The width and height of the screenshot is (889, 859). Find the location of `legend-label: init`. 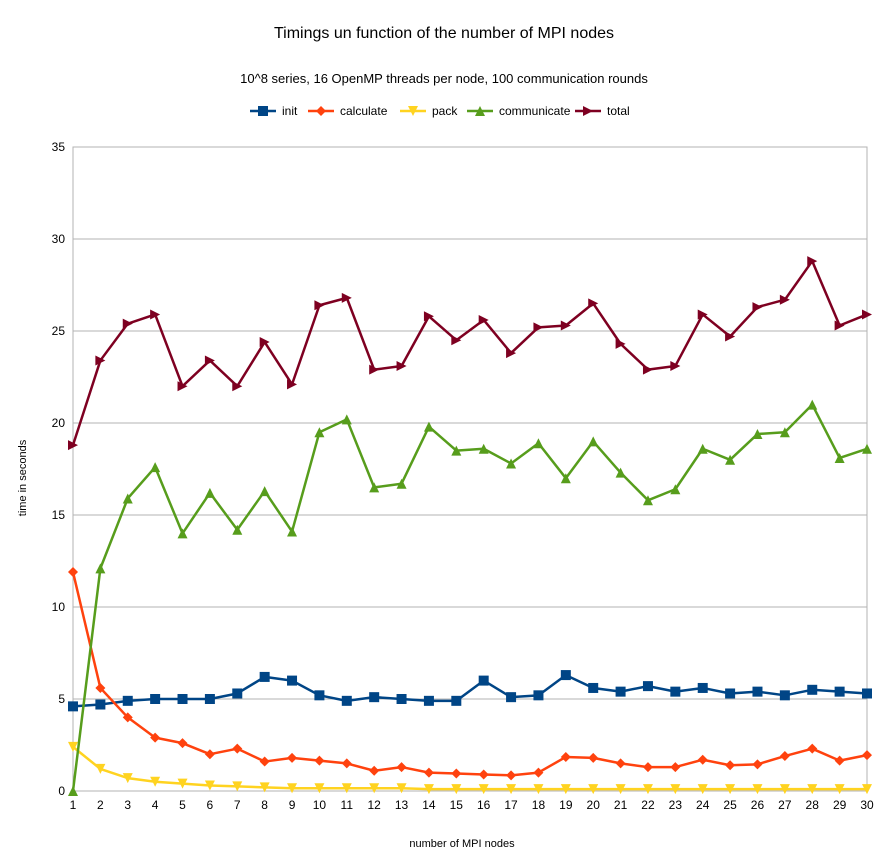

legend-label: init is located at coordinates (290, 111).